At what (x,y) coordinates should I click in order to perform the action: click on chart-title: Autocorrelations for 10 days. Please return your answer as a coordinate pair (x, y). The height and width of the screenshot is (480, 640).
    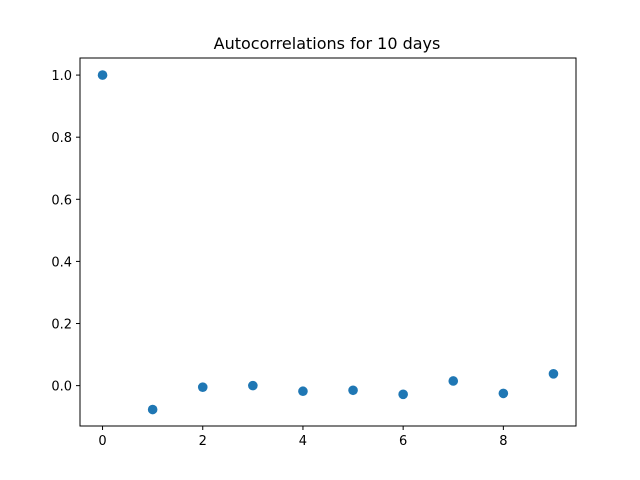
    Looking at the image, I should click on (327, 43).